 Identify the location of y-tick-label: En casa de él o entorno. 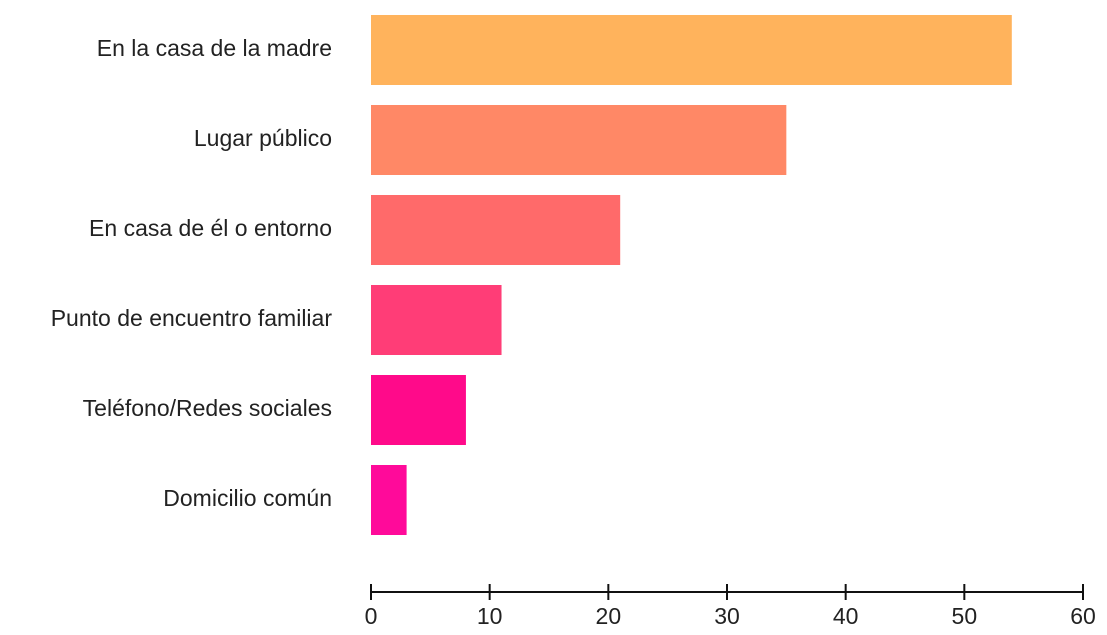
(210, 228).